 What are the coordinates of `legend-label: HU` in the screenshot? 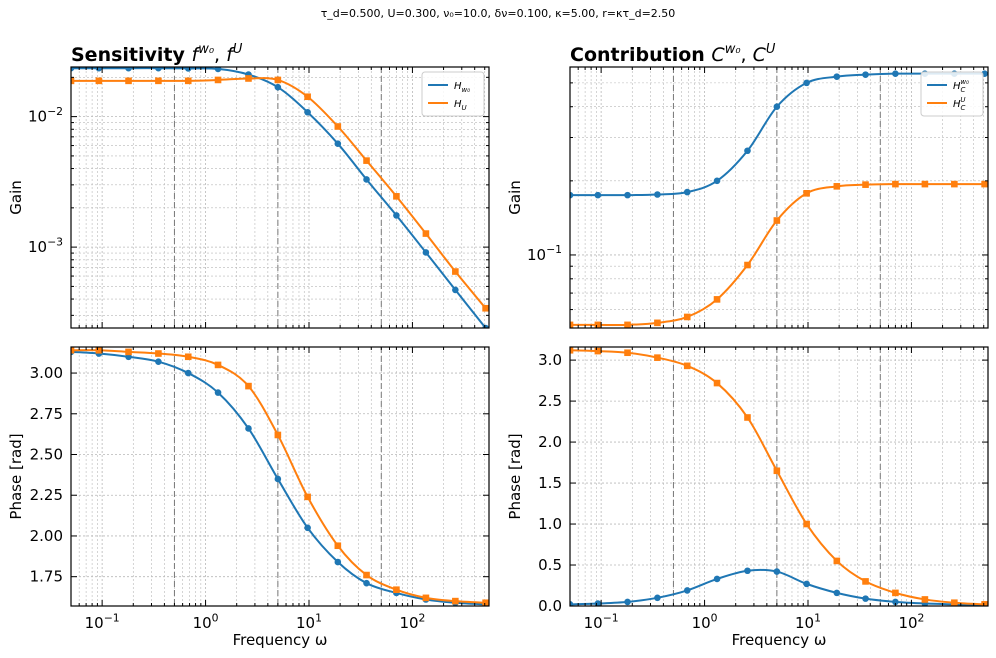 It's located at (460, 105).